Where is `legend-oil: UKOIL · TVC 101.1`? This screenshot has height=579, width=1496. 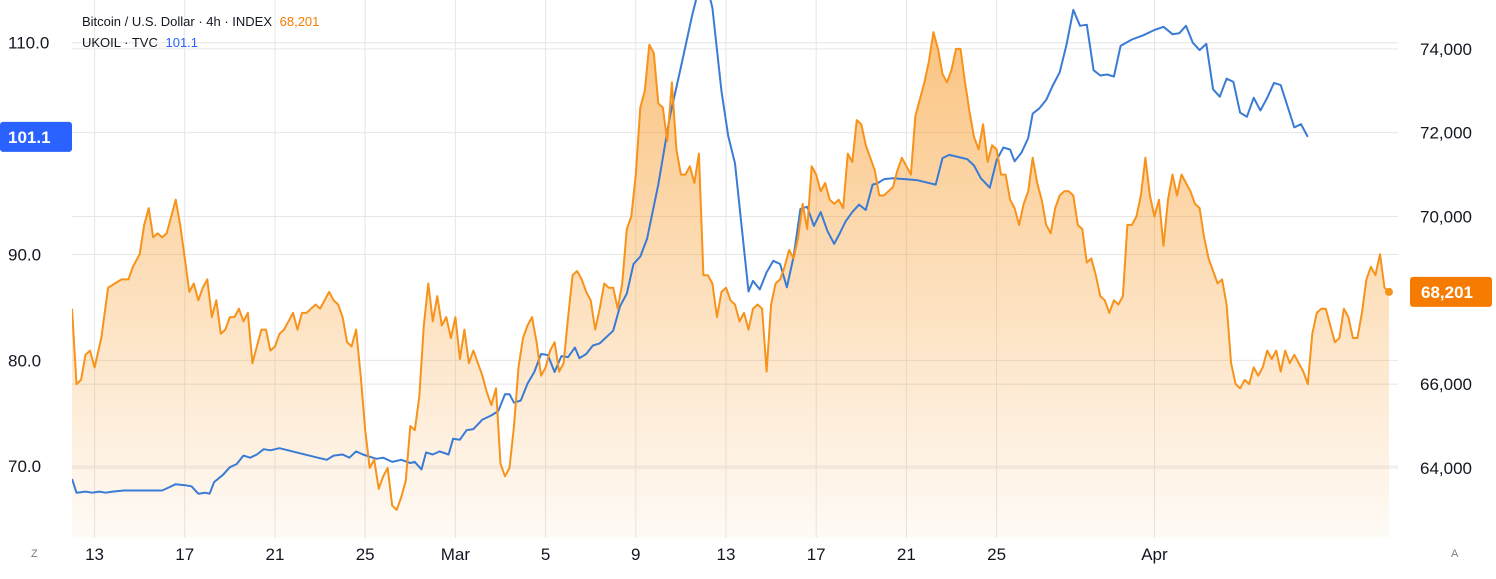
legend-oil: UKOIL · TVC 101.1 is located at coordinates (200, 42).